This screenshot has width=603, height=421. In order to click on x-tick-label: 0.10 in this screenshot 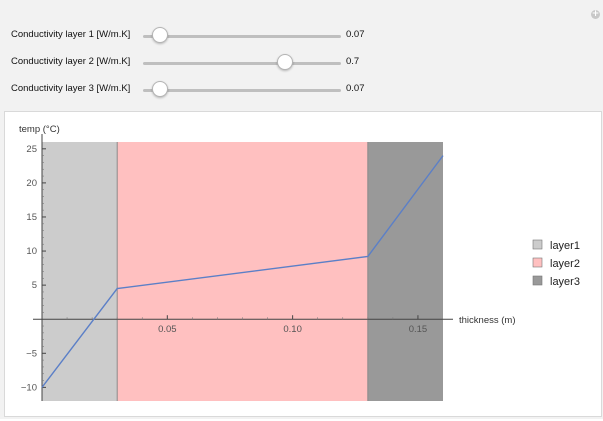, I will do `click(292, 329)`.